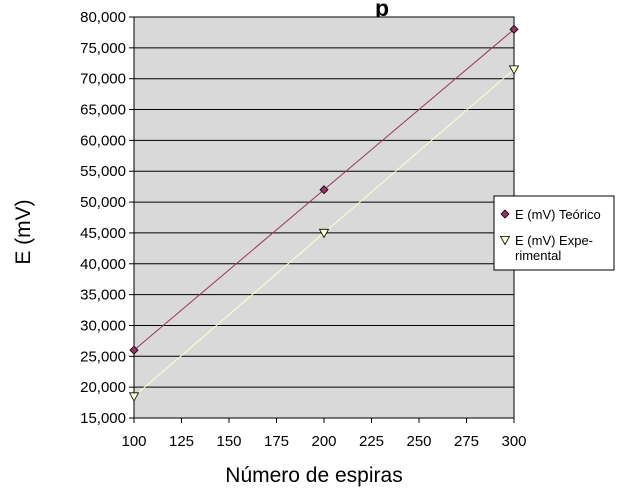 Image resolution: width=640 pixels, height=494 pixels. What do you see at coordinates (538, 255) in the screenshot?
I see `legend-label-cont: rimental` at bounding box center [538, 255].